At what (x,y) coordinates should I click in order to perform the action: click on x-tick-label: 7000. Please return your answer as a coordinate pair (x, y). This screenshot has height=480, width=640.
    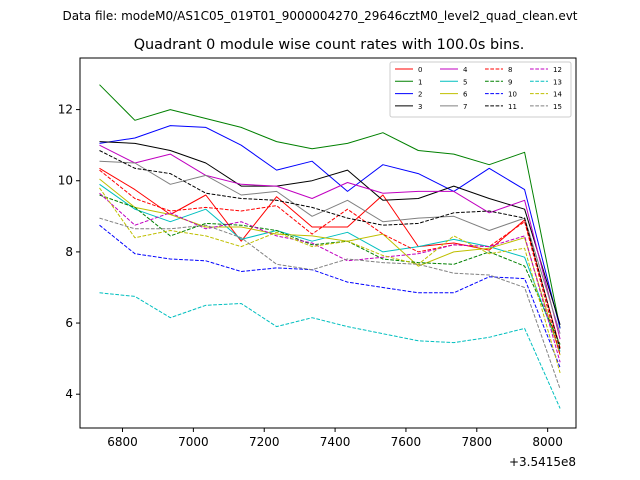
    Looking at the image, I should click on (193, 442).